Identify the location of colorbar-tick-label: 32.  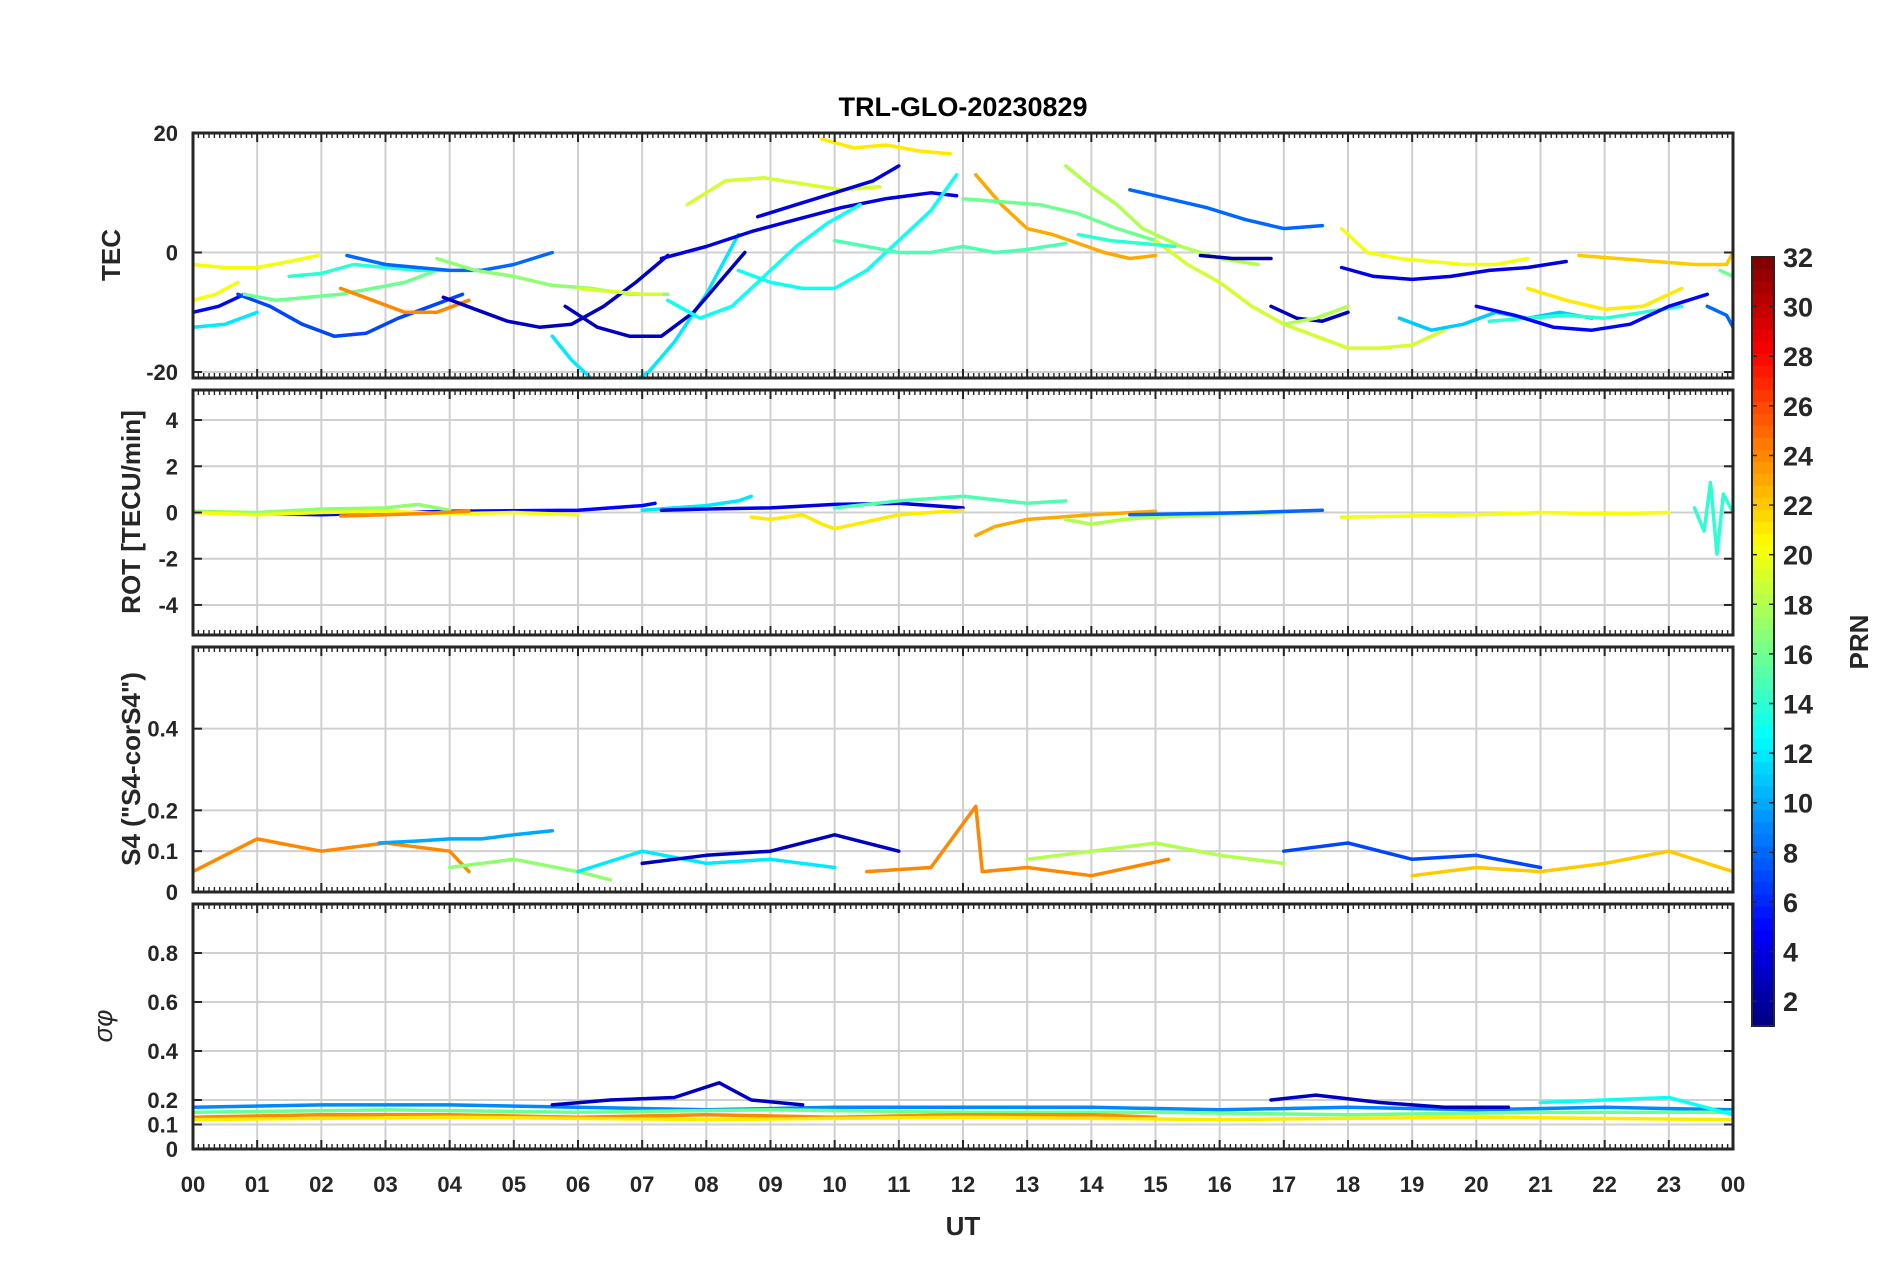
(1798, 258).